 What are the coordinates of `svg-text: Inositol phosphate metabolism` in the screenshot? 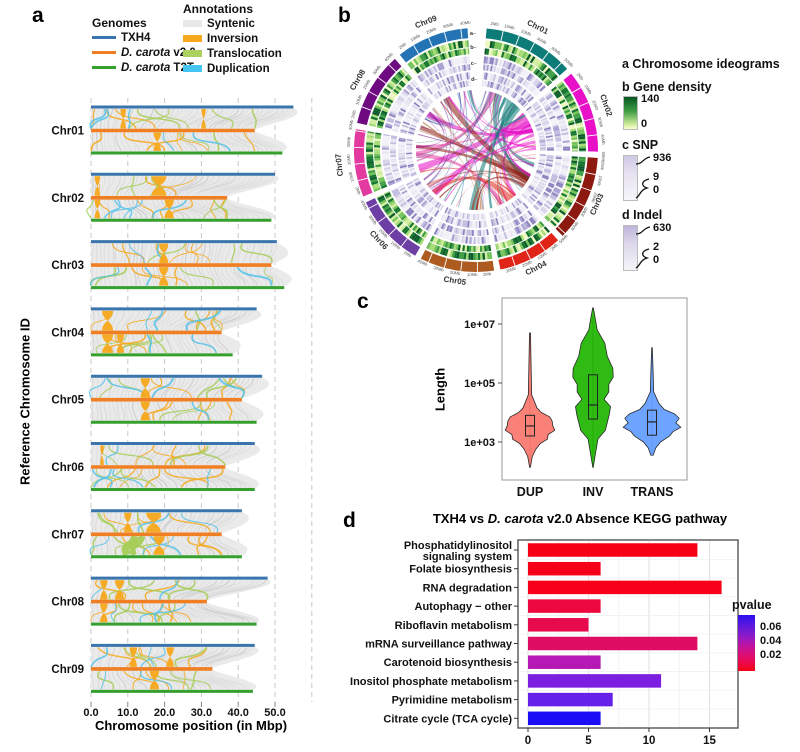 It's located at (431, 682).